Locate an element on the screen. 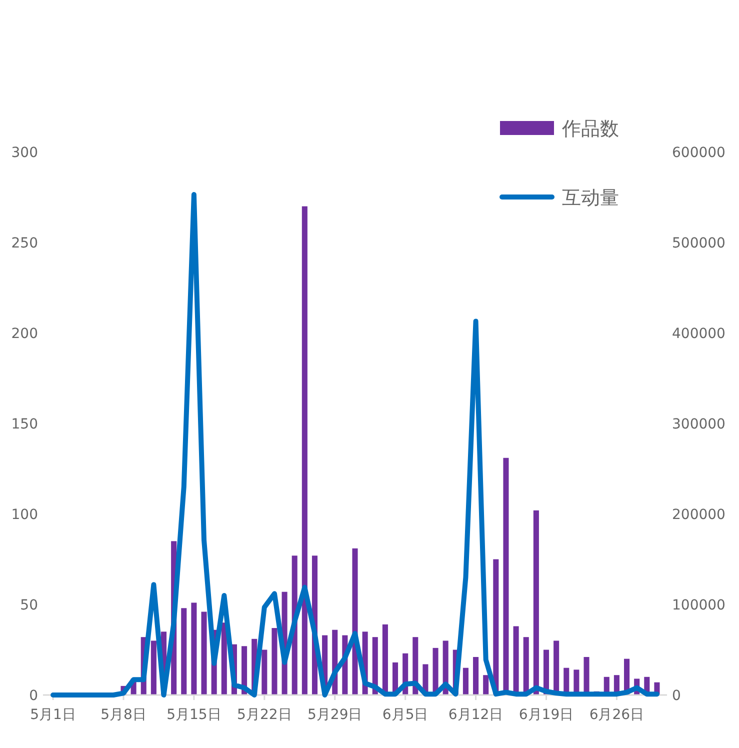 This screenshot has height=748, width=739. y2-tick-label: 0 is located at coordinates (676, 696).